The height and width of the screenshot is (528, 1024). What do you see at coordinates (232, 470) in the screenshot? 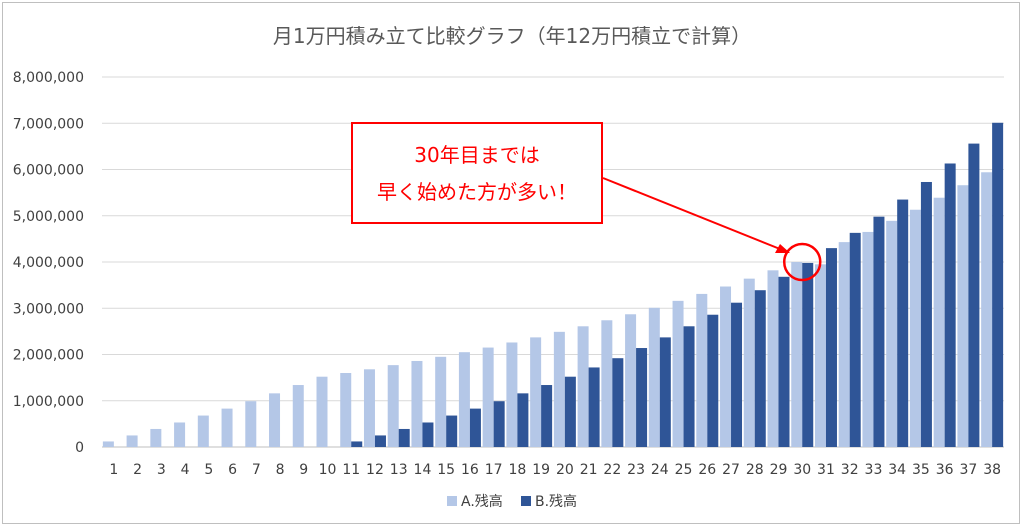
I see `x-tick-label: 6` at bounding box center [232, 470].